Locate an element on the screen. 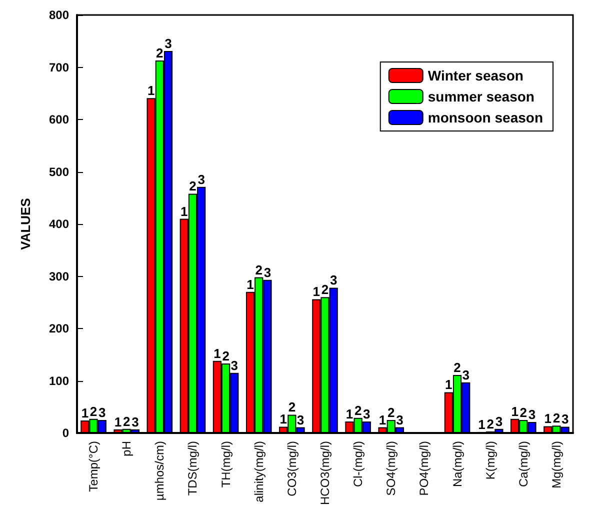  x-tick-label: Cl-(mg/l) is located at coordinates (358, 464).